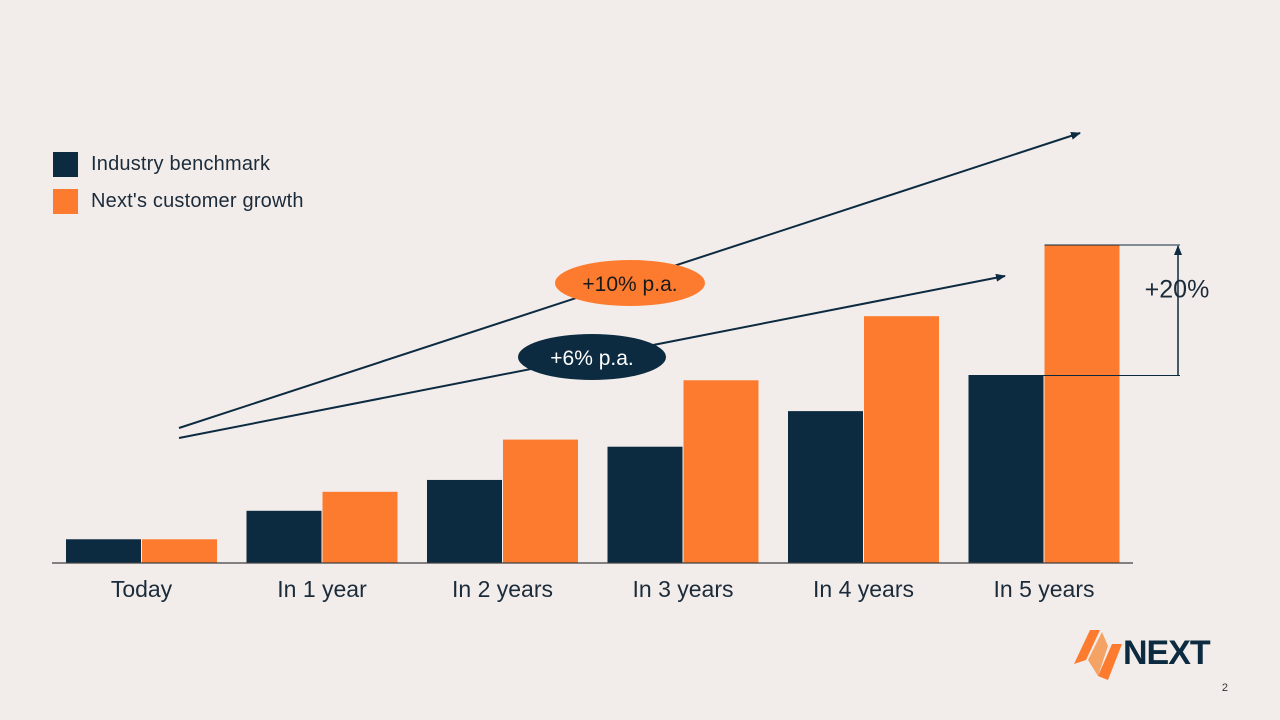 Image resolution: width=1280 pixels, height=720 pixels. What do you see at coordinates (645, 504) in the screenshot?
I see `bar-benchmark-in-3-years` at bounding box center [645, 504].